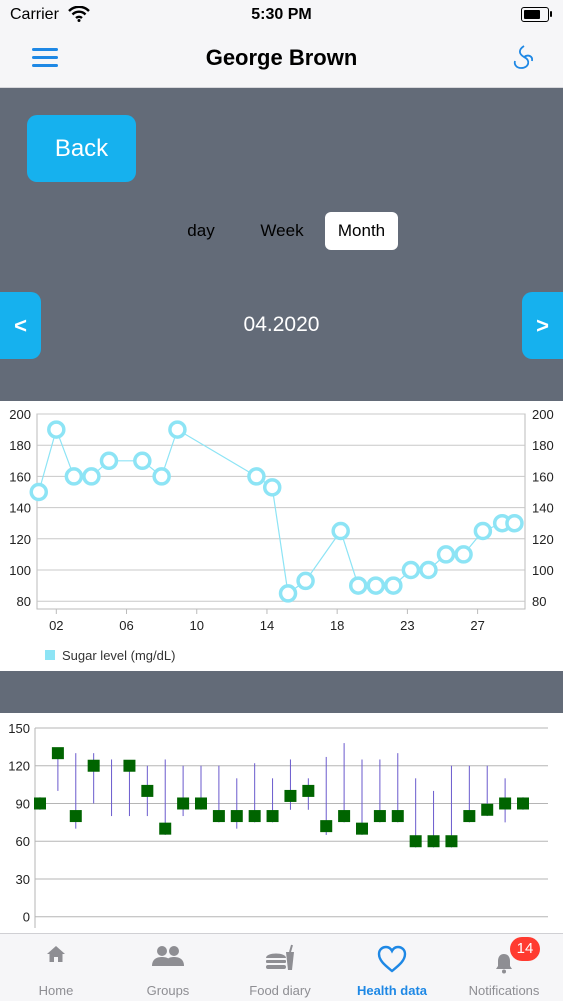 The width and height of the screenshot is (563, 1001). I want to click on y-tick-label-right: 140, so click(543, 508).